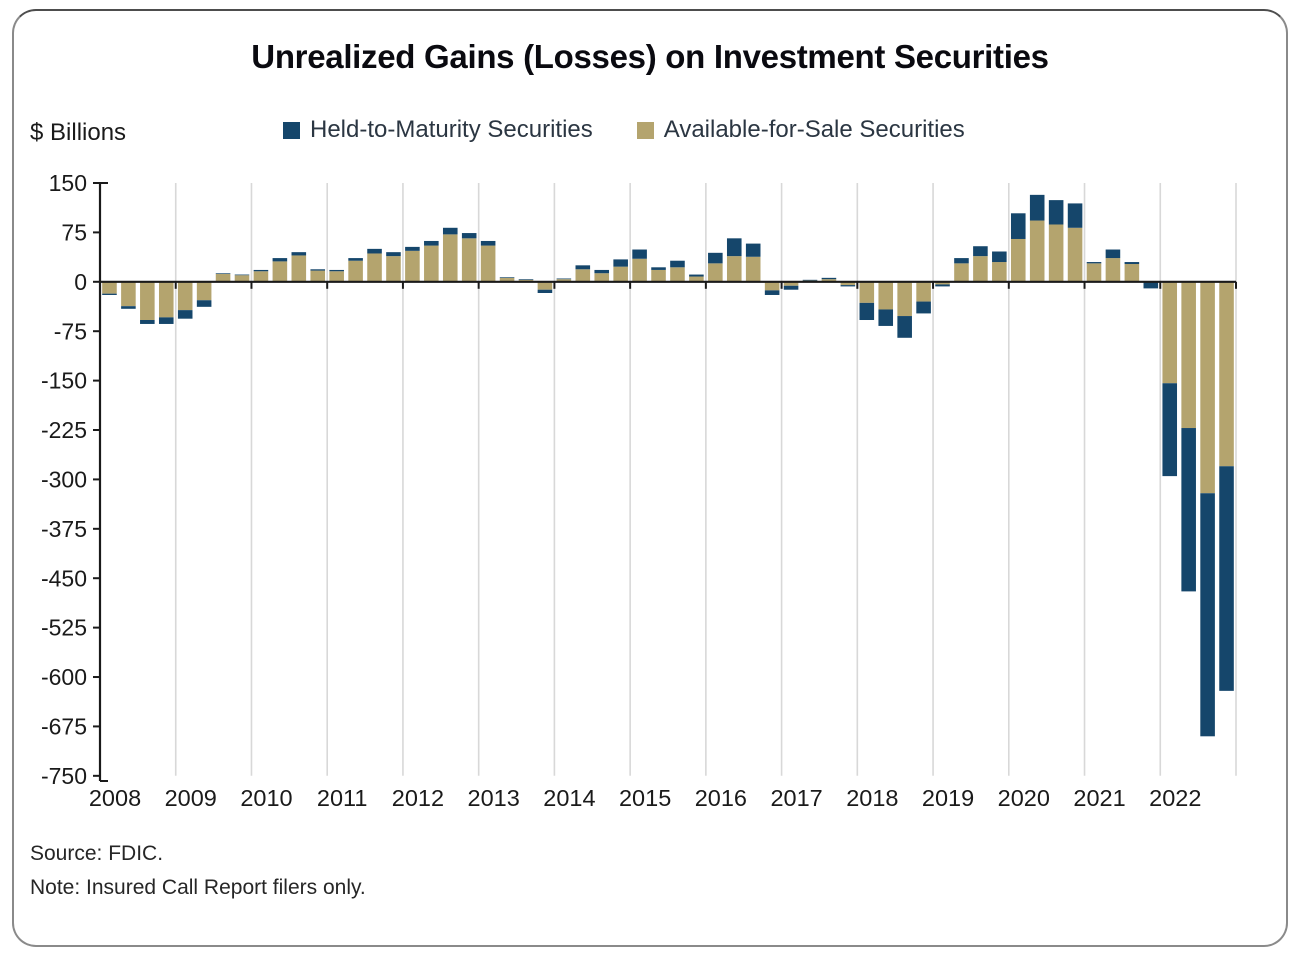 The width and height of the screenshot is (1300, 957). I want to click on bar-2015-Q4-held-to-maturity, so click(696, 275).